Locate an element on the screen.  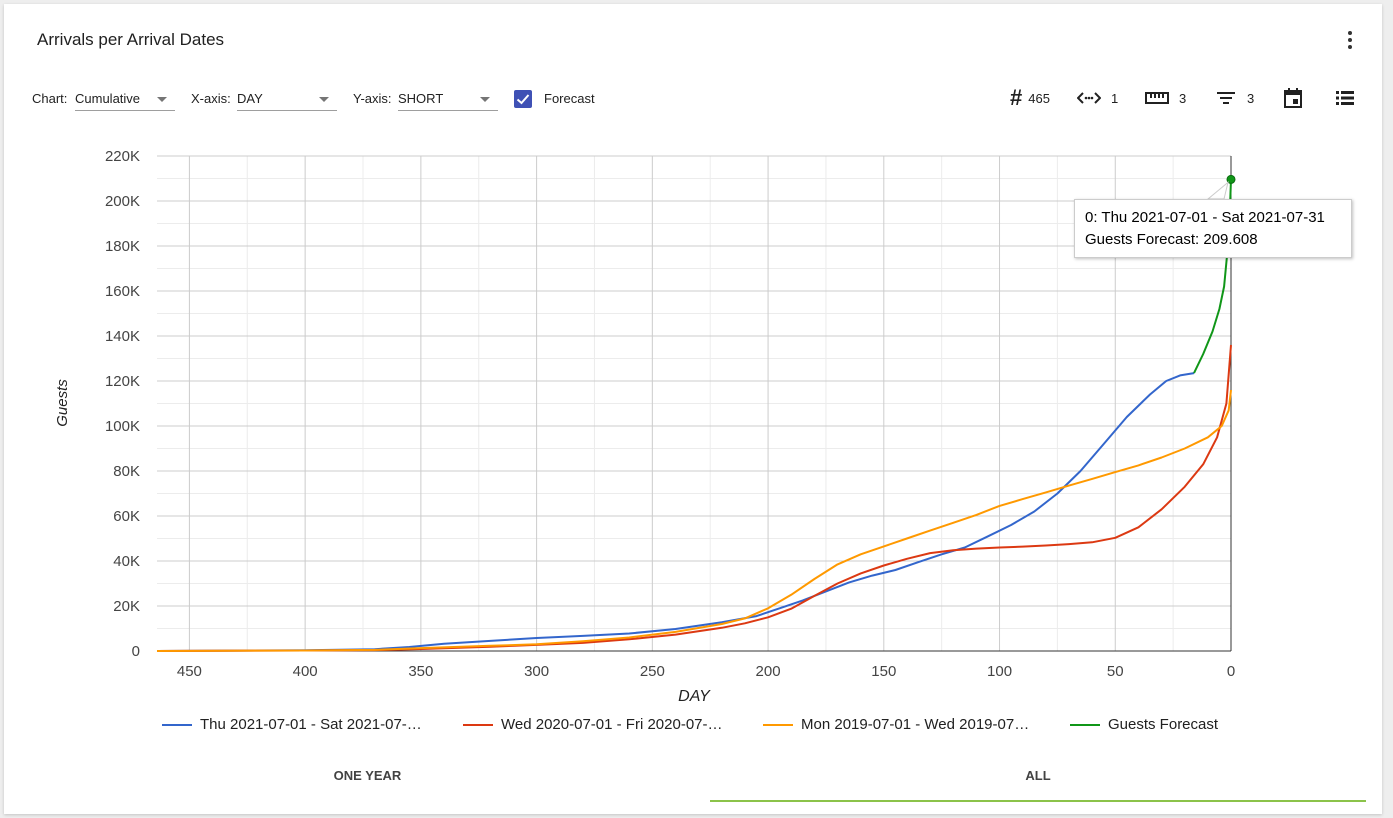
chart-type-select: Cumulative is located at coordinates (125, 98).